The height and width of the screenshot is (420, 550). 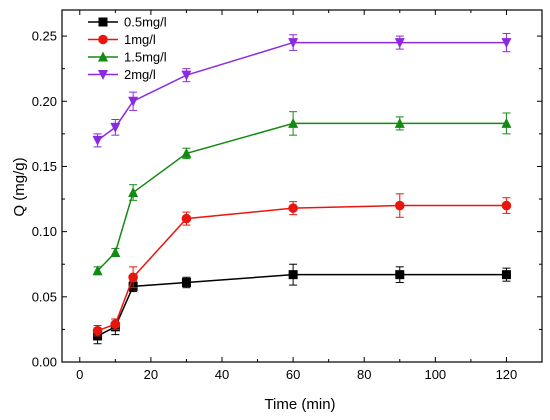 What do you see at coordinates (145, 22) in the screenshot?
I see `legend-label: 0.5mg/l` at bounding box center [145, 22].